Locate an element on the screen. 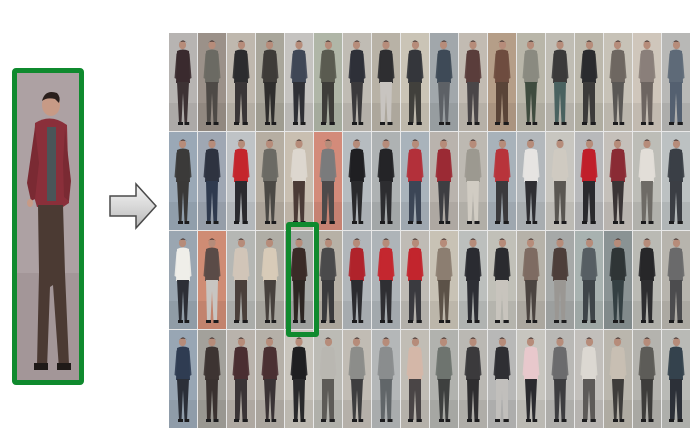 This screenshot has height=446, width=700. query-person-figure is located at coordinates (48, 226).